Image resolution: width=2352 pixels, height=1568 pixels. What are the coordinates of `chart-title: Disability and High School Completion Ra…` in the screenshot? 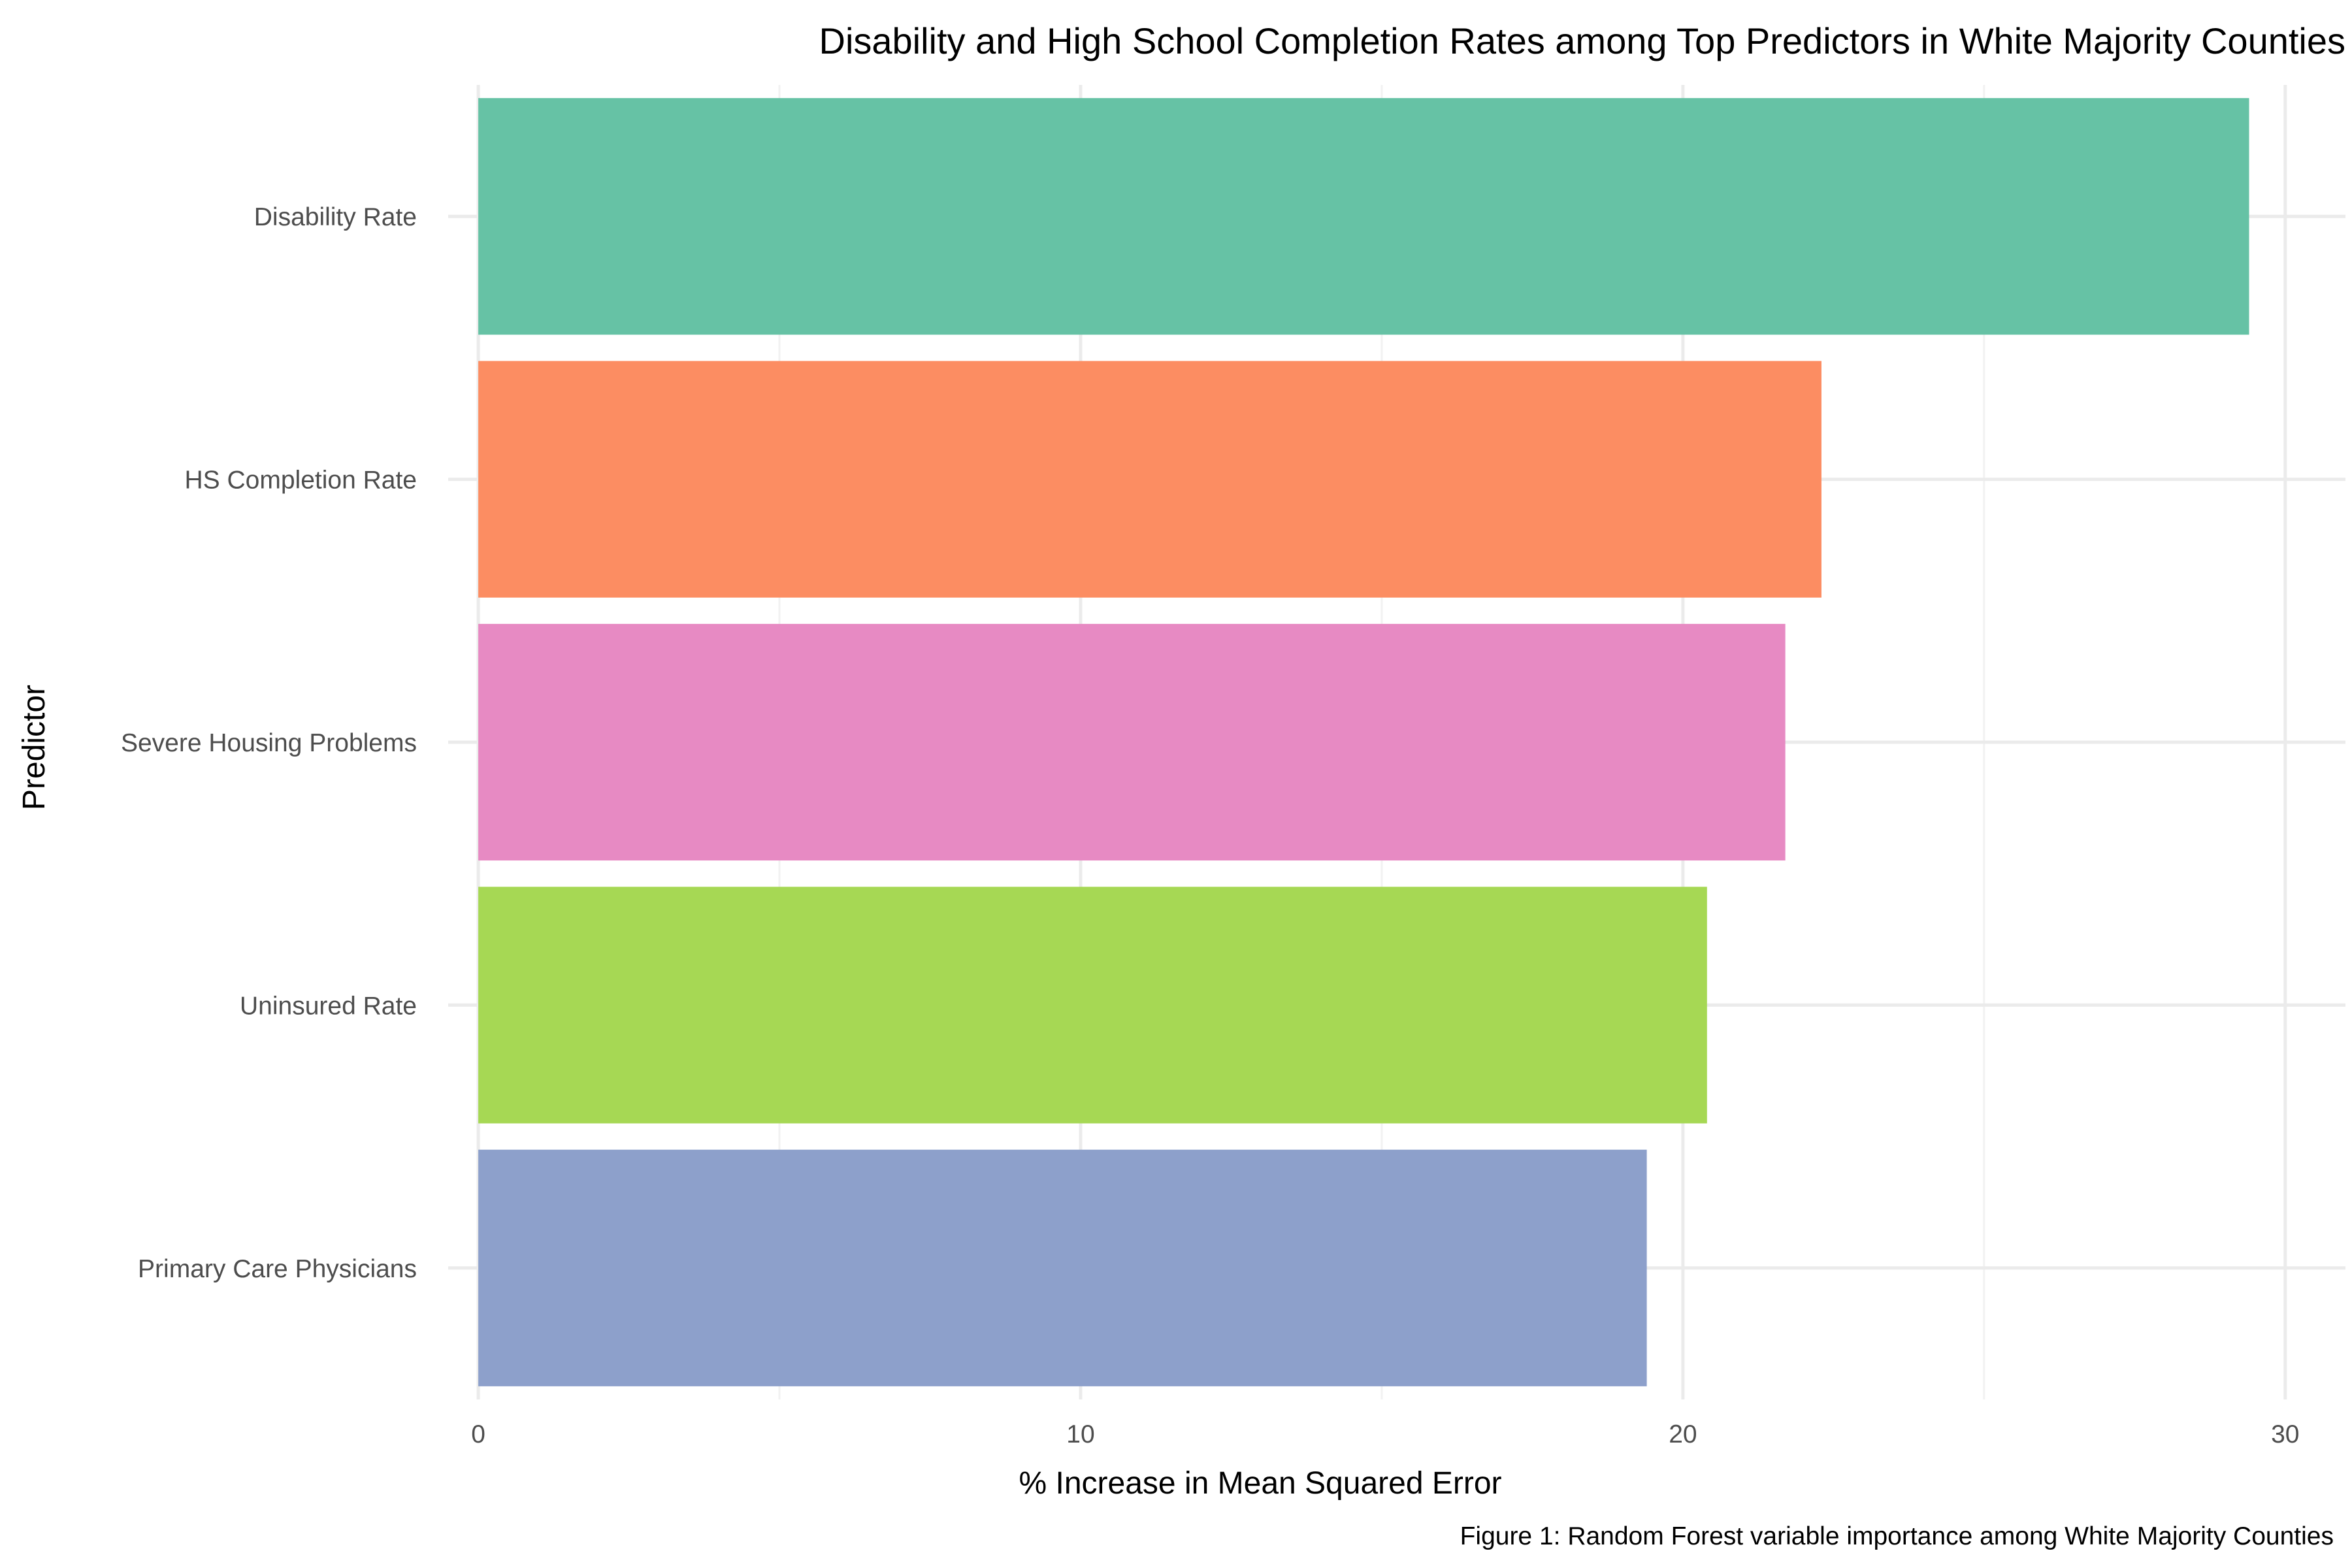 It's located at (1582, 40).